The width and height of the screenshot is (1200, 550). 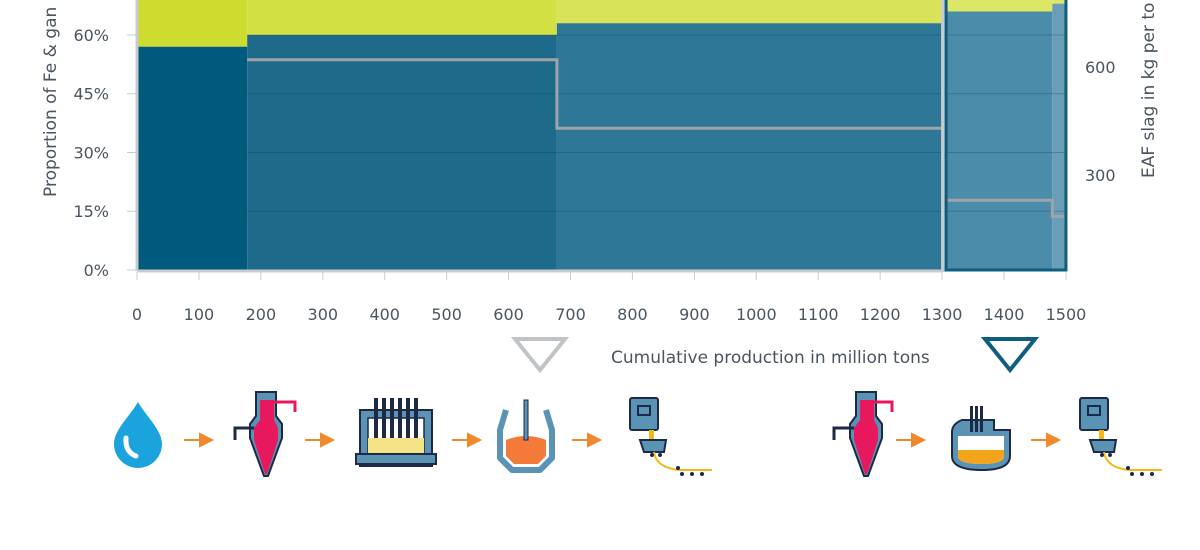 I want to click on rotary-hearth-furnace-icon, so click(x=396, y=432).